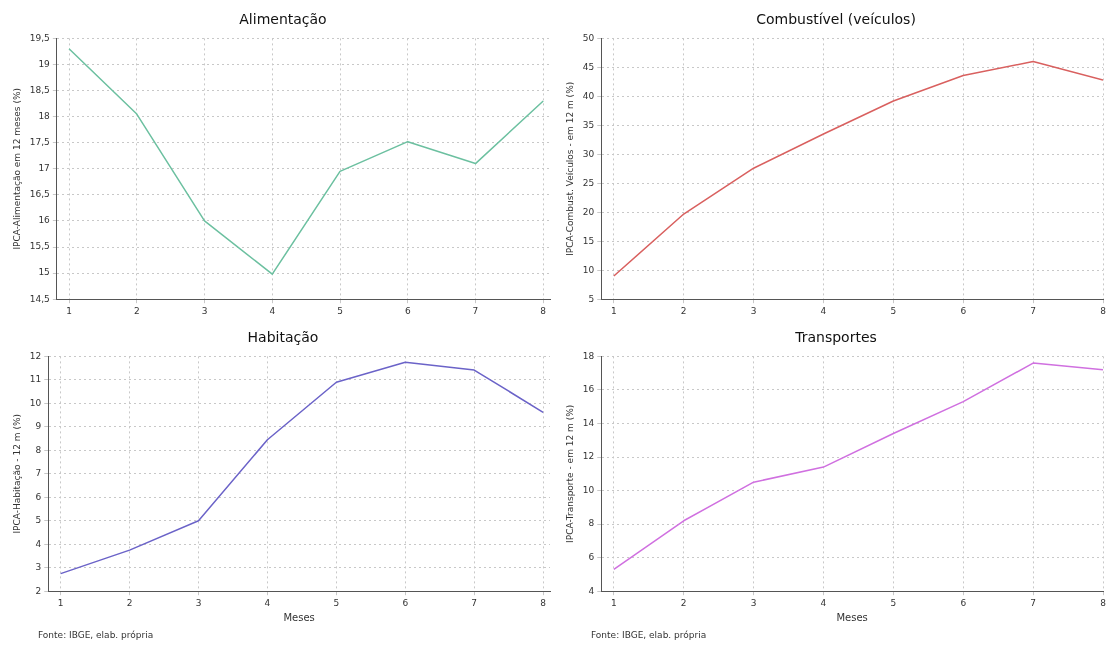  Describe the element at coordinates (38, 567) in the screenshot. I see `y-tick-label: 3` at that location.